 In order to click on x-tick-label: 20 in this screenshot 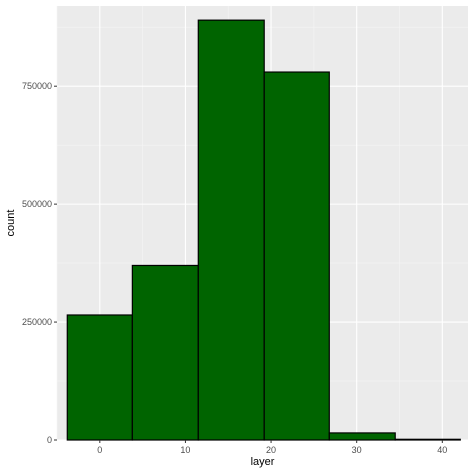, I will do `click(271, 450)`.